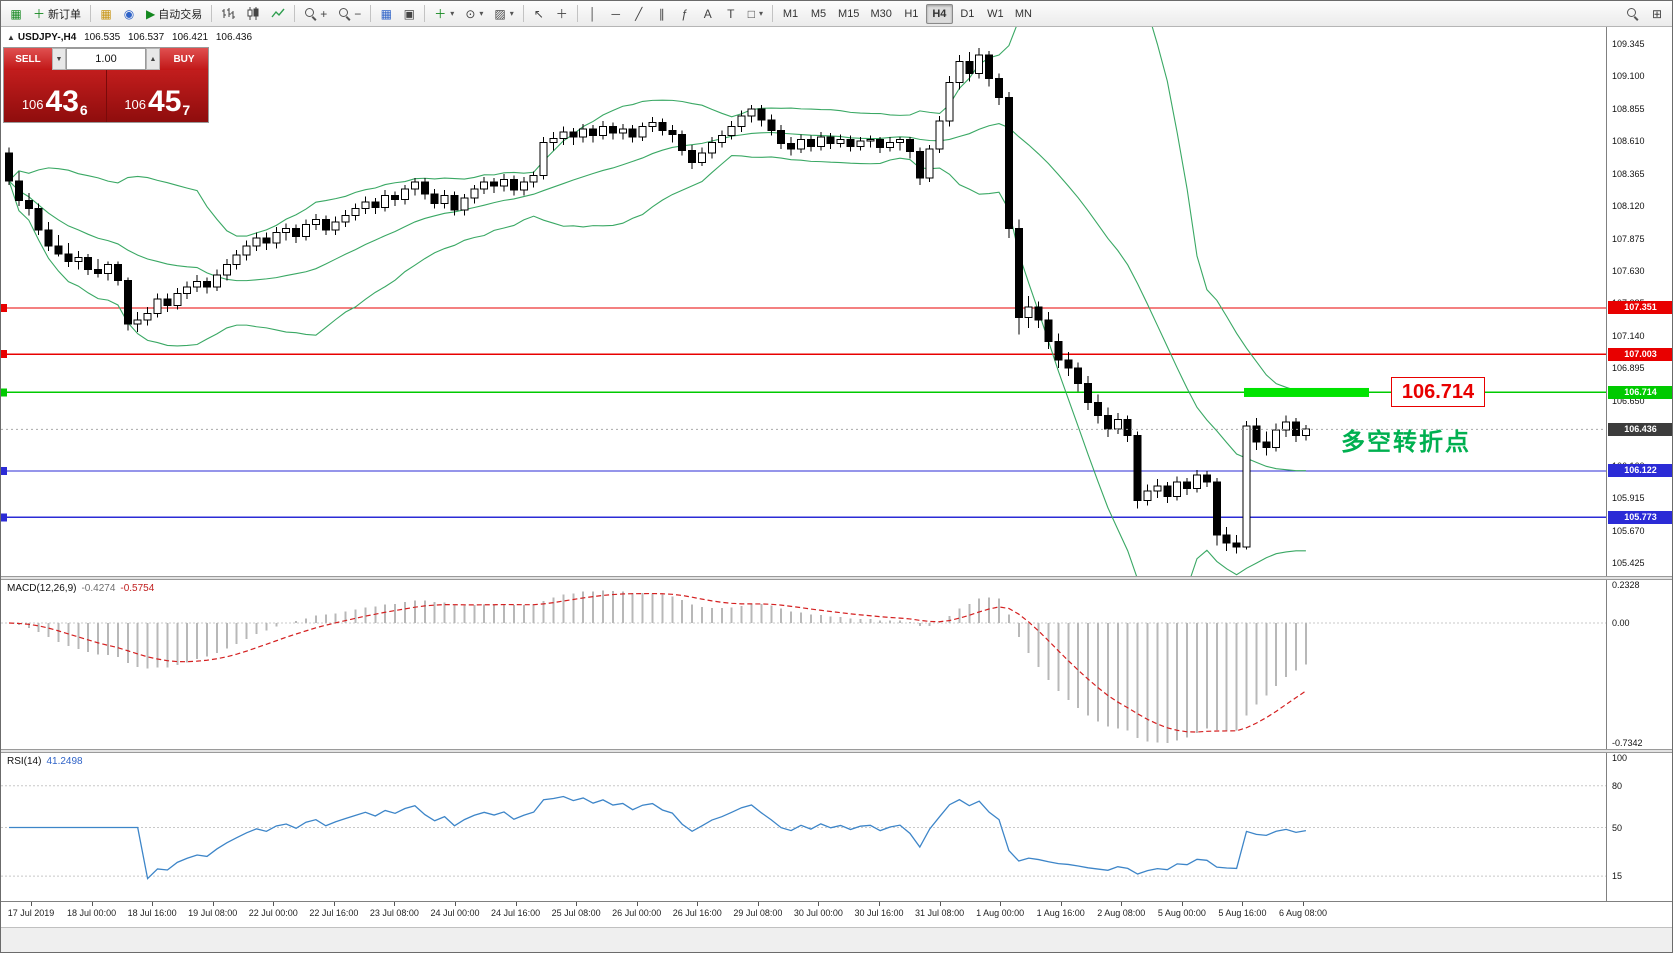  Describe the element at coordinates (386, 13) in the screenshot. I see `tile-windows-button: ▦` at that location.